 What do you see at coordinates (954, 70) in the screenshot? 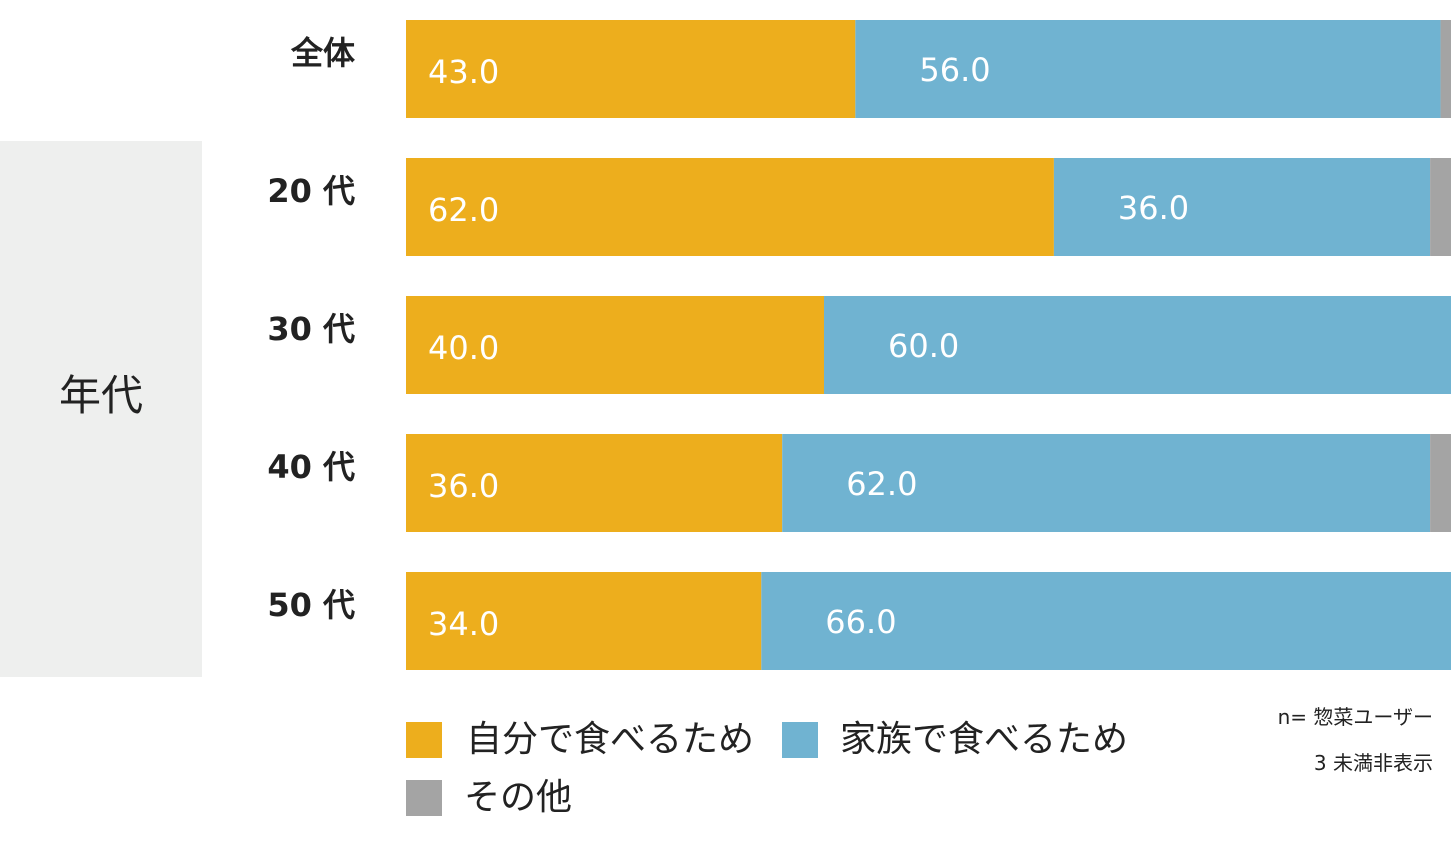
I see `data-label: 56.0` at bounding box center [954, 70].